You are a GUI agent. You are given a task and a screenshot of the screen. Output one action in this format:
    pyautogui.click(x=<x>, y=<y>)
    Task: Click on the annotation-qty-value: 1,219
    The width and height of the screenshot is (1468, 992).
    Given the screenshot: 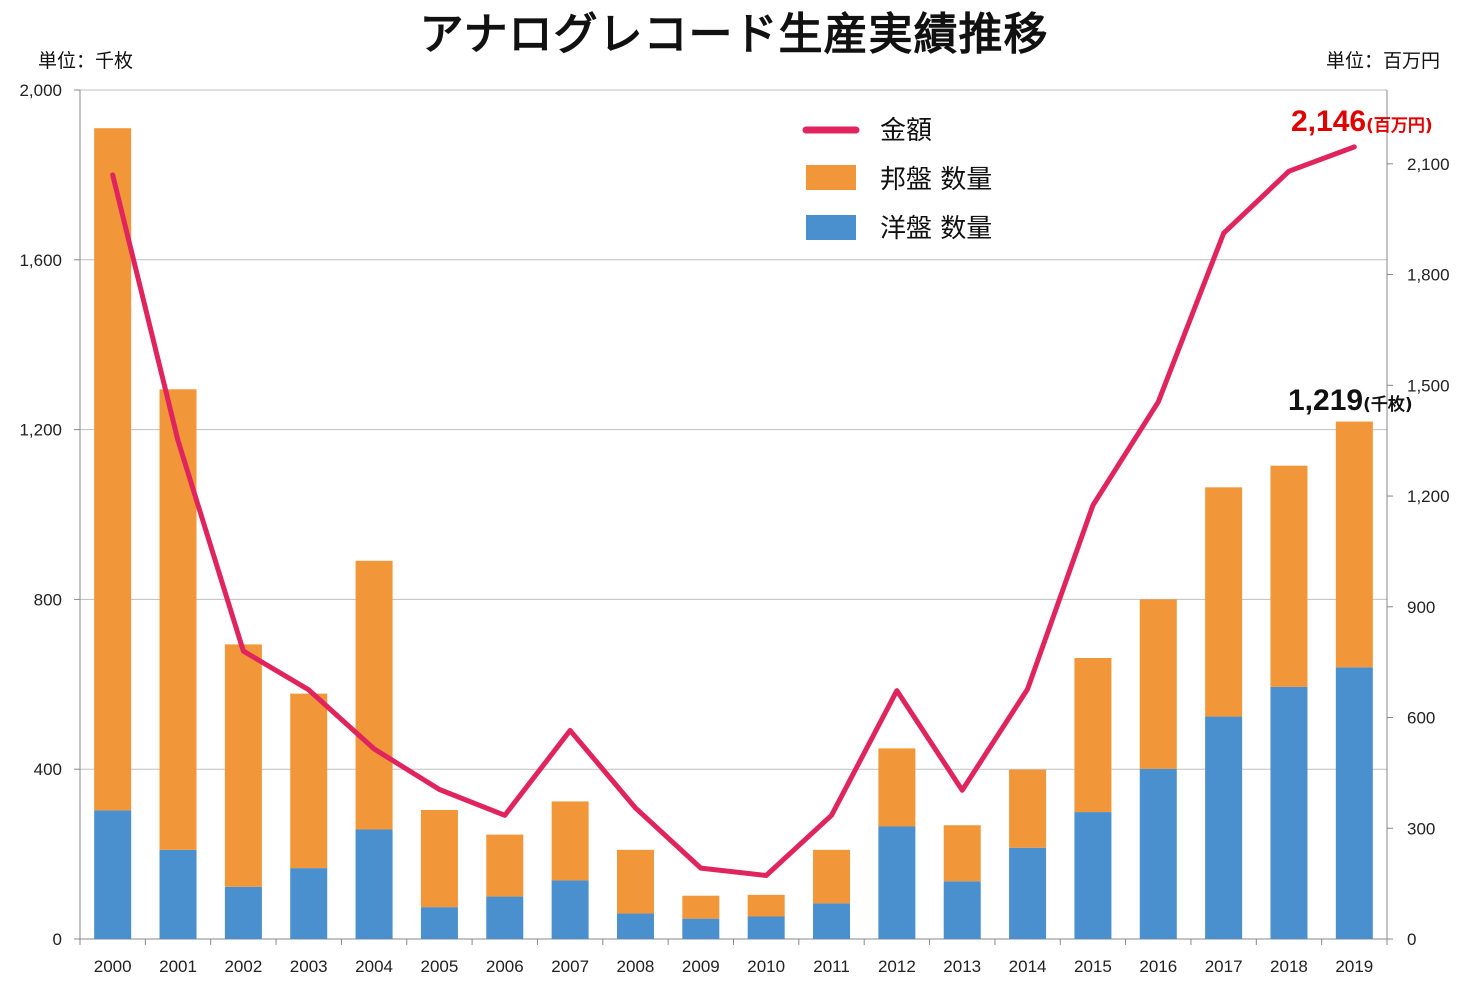 What is the action you would take?
    pyautogui.click(x=1325, y=400)
    